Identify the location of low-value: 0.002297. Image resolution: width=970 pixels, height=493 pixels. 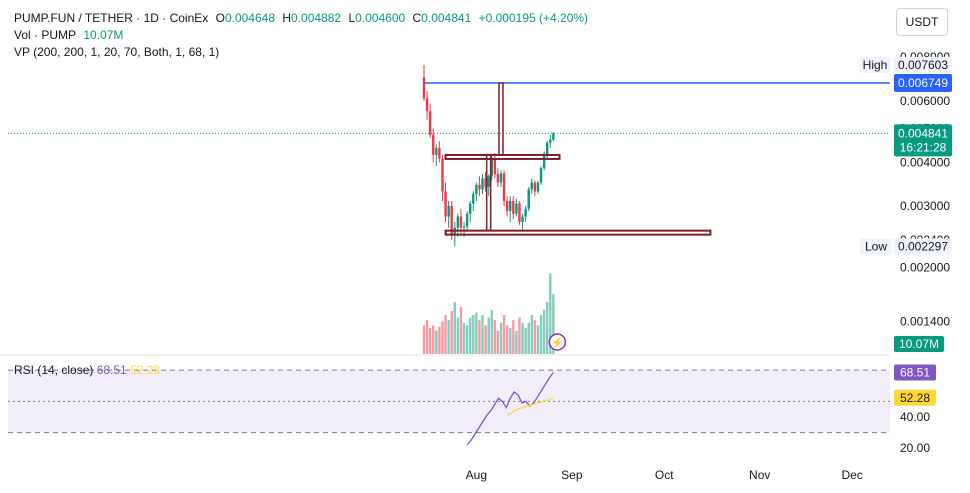
(923, 247).